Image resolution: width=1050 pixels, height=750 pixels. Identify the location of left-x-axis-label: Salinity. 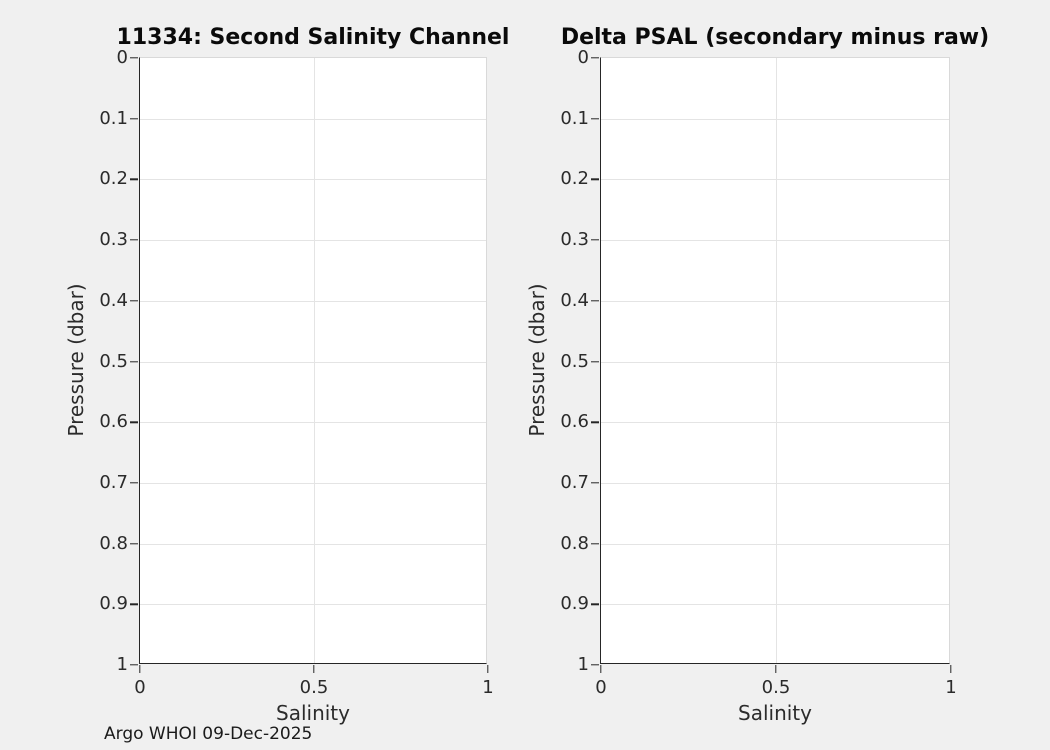
(313, 713).